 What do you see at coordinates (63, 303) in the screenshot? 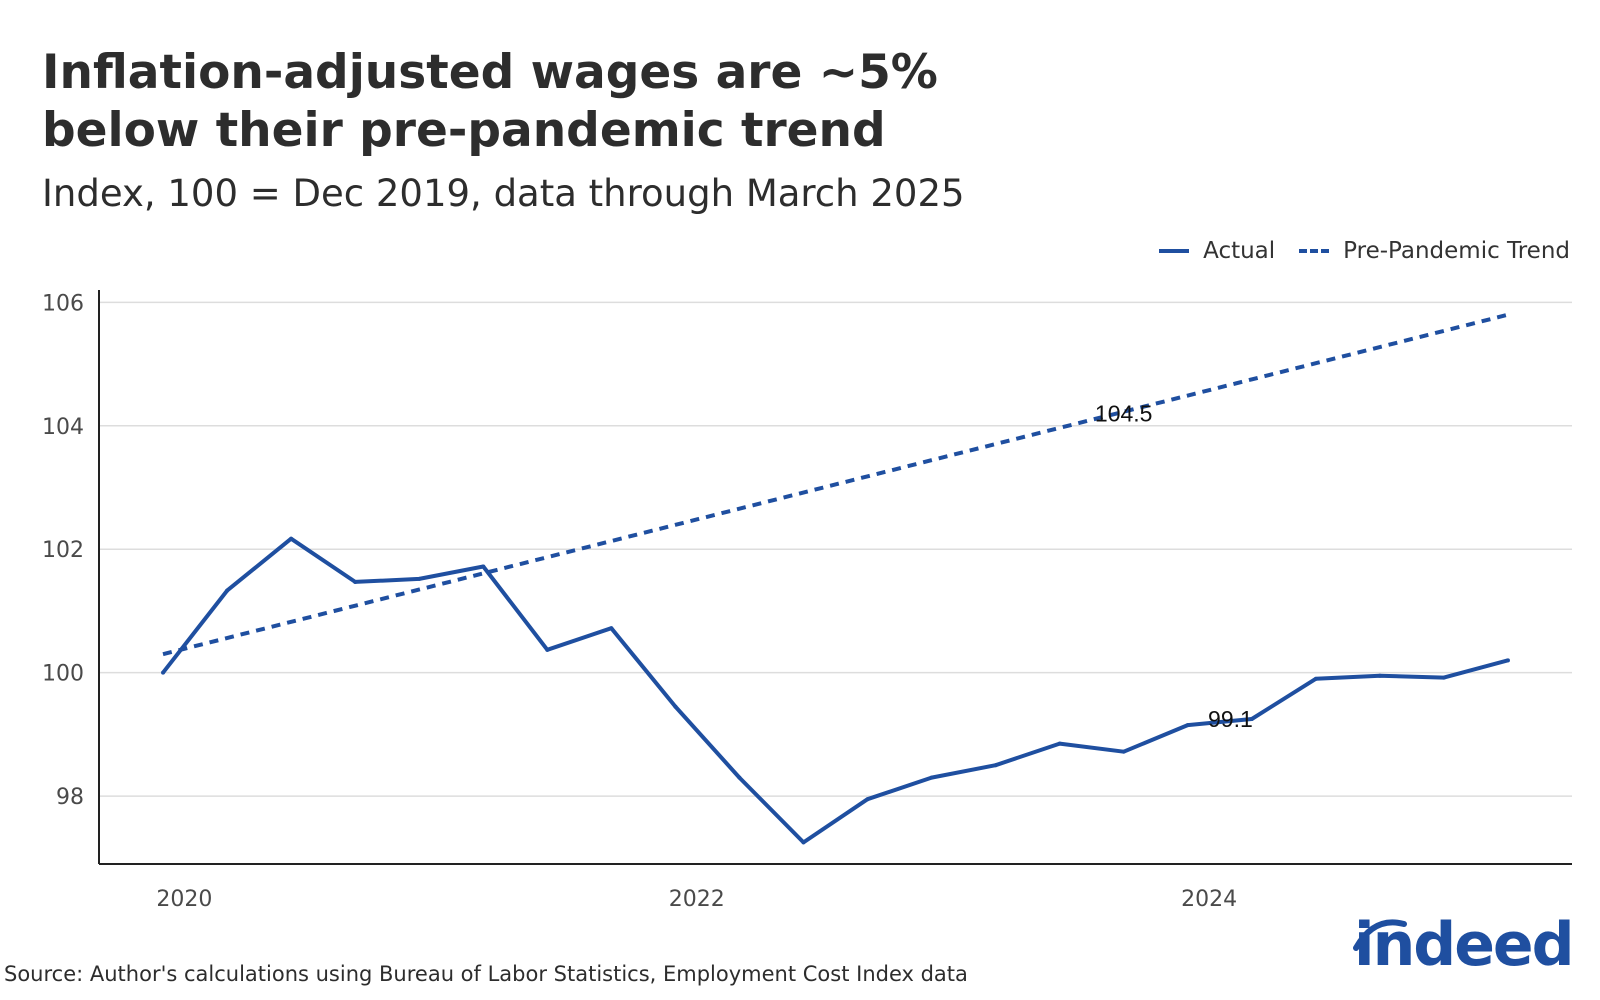
I see `y-tick-label: 106` at bounding box center [63, 303].